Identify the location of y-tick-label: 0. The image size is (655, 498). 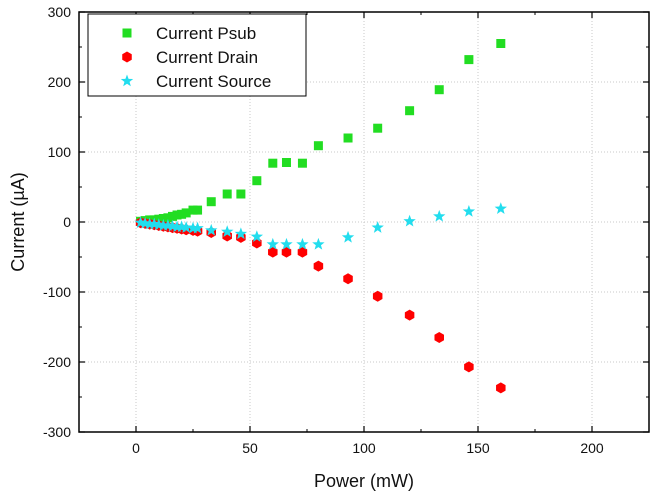
(67, 222).